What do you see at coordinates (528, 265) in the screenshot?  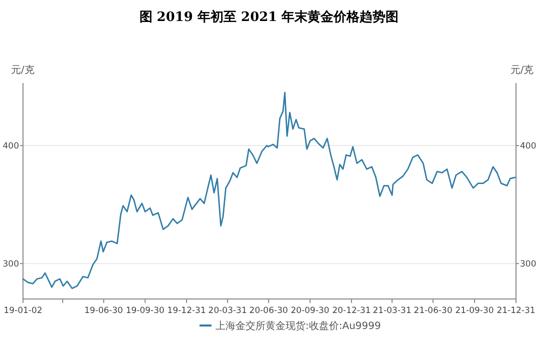 I see `y2-tick-label: 300` at bounding box center [528, 265].